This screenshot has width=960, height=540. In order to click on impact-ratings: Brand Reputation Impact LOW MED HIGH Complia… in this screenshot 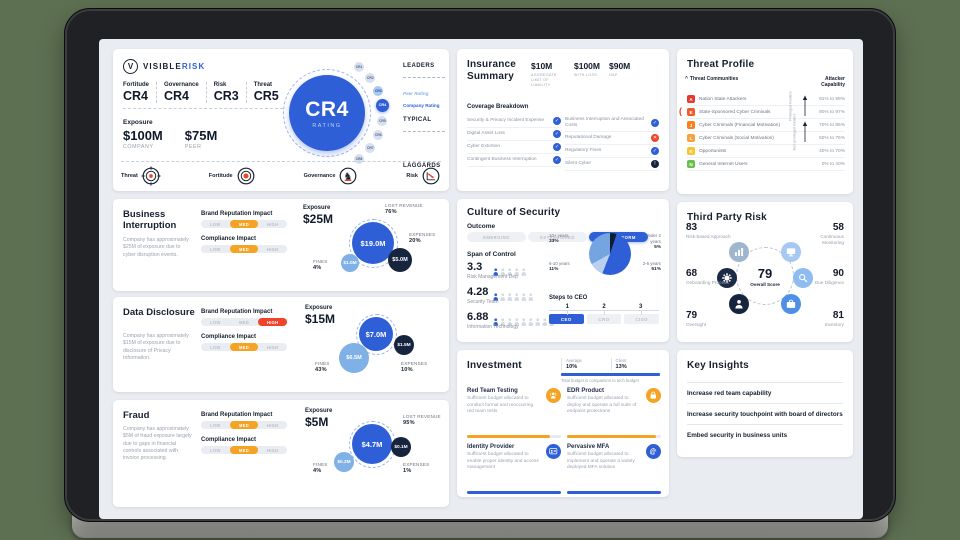, I will do `click(247, 334)`.